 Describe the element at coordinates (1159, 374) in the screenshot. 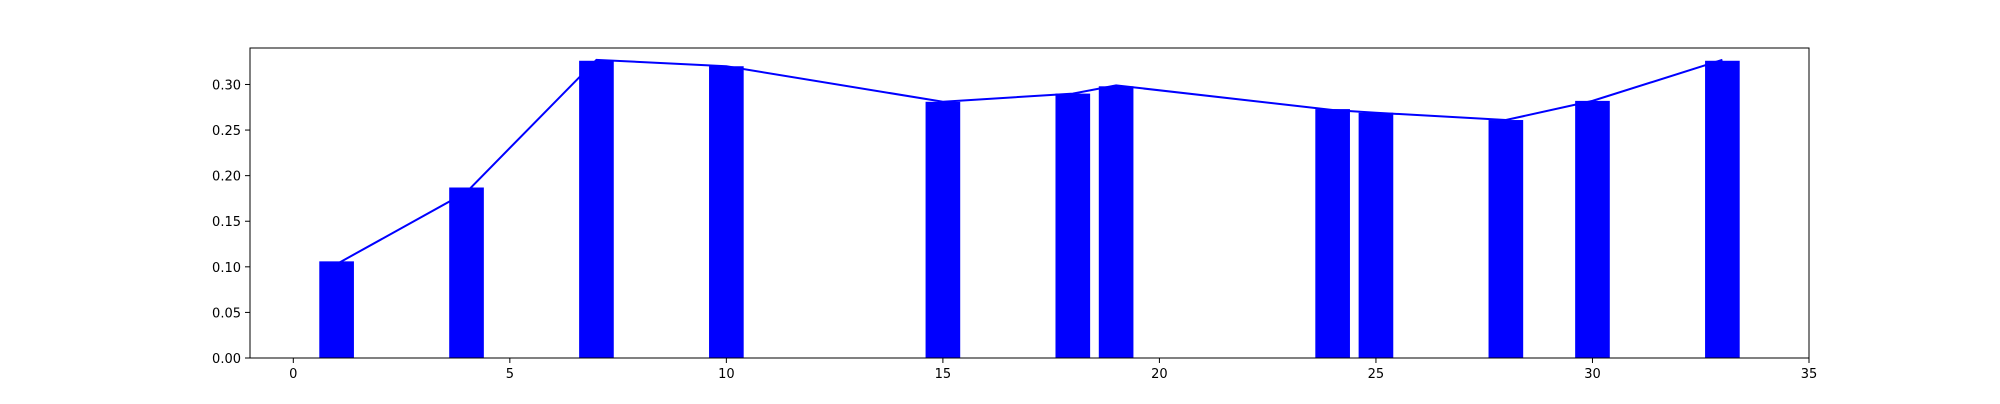

I see `x-tick-label-4: 20` at that location.